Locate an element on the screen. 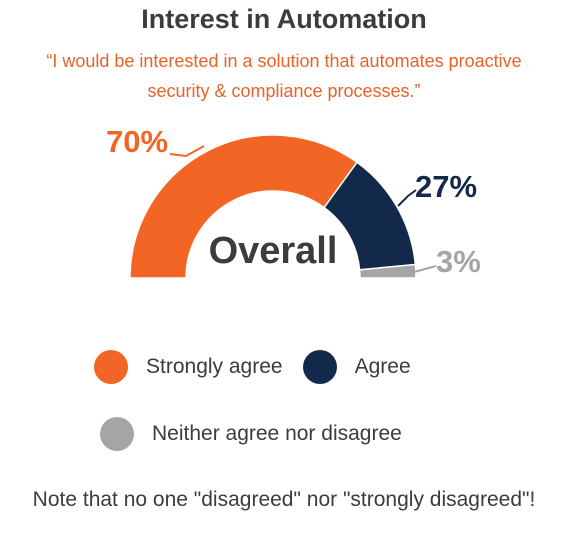 This screenshot has height=537, width=568. segment-neither is located at coordinates (387, 271).